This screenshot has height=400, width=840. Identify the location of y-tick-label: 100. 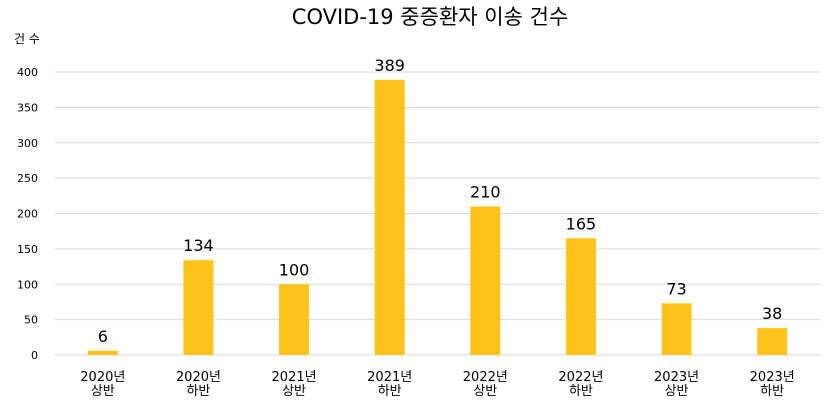
(27, 284).